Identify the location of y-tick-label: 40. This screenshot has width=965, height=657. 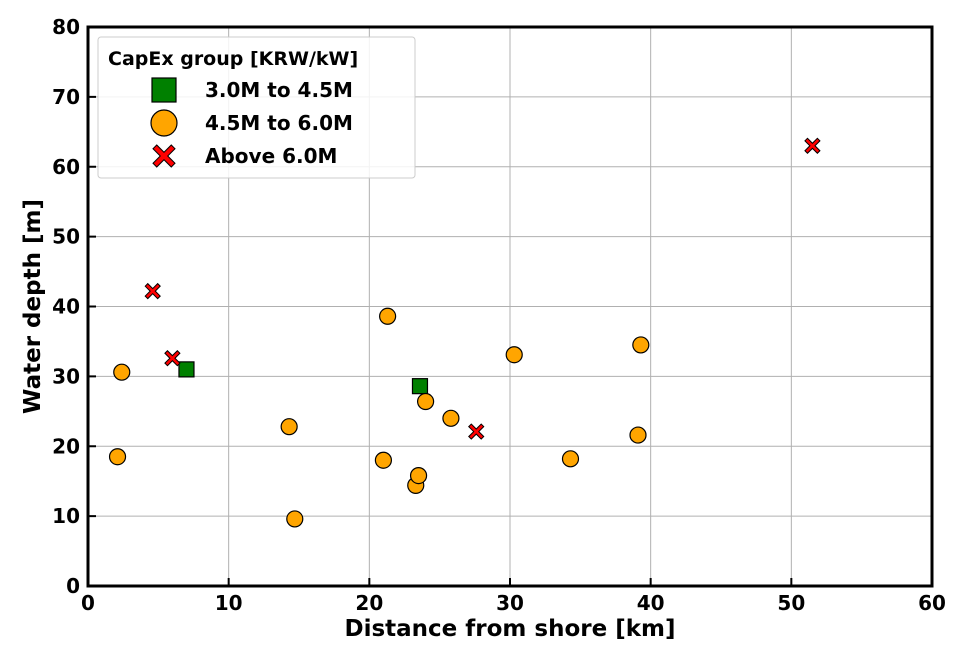
(66, 307).